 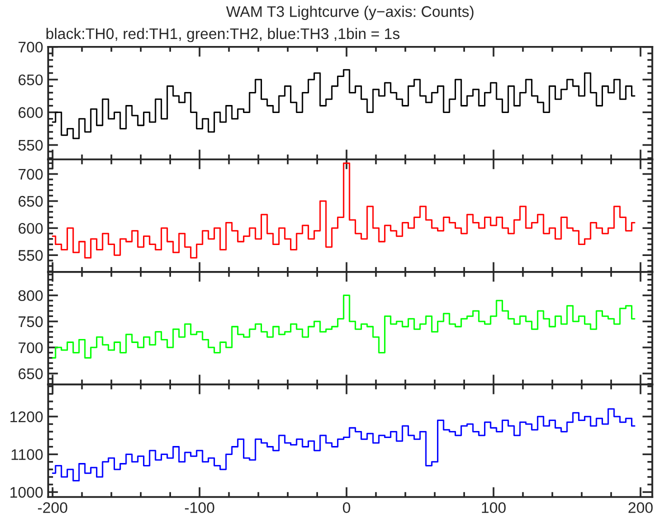 I want to click on y-tick-label: 1200, so click(x=26, y=416).